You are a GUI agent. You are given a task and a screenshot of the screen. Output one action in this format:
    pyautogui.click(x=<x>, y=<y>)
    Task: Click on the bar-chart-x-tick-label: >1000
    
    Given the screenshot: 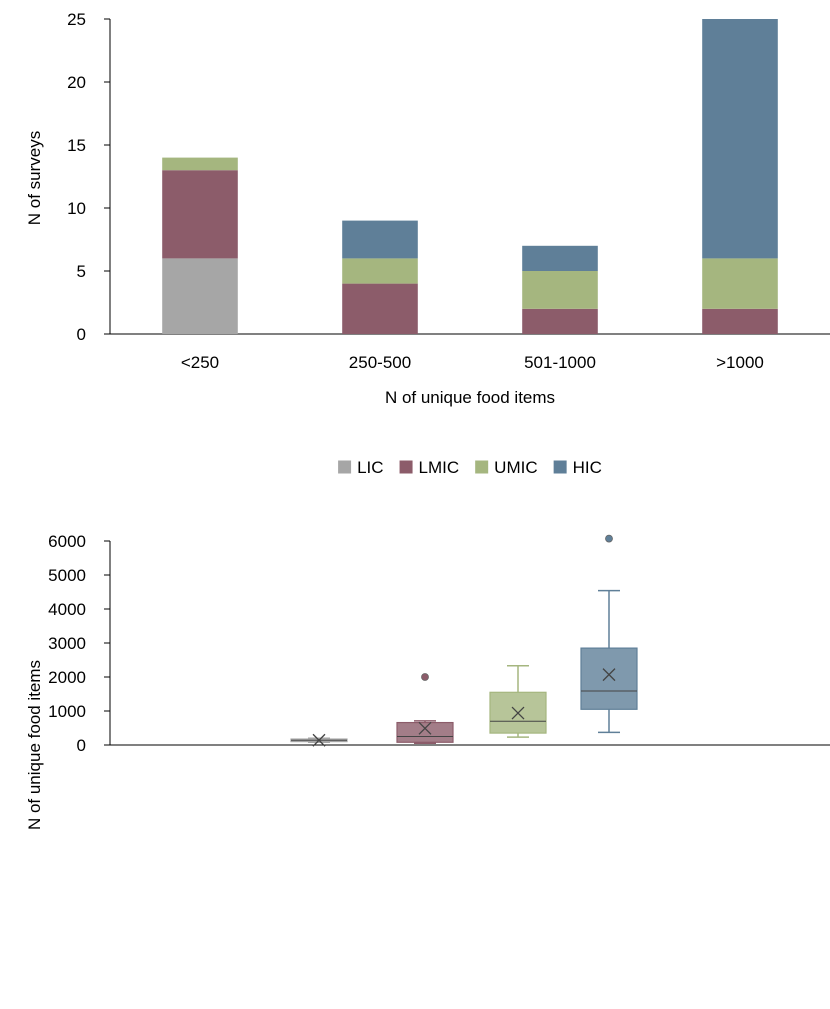 What is the action you would take?
    pyautogui.click(x=740, y=362)
    